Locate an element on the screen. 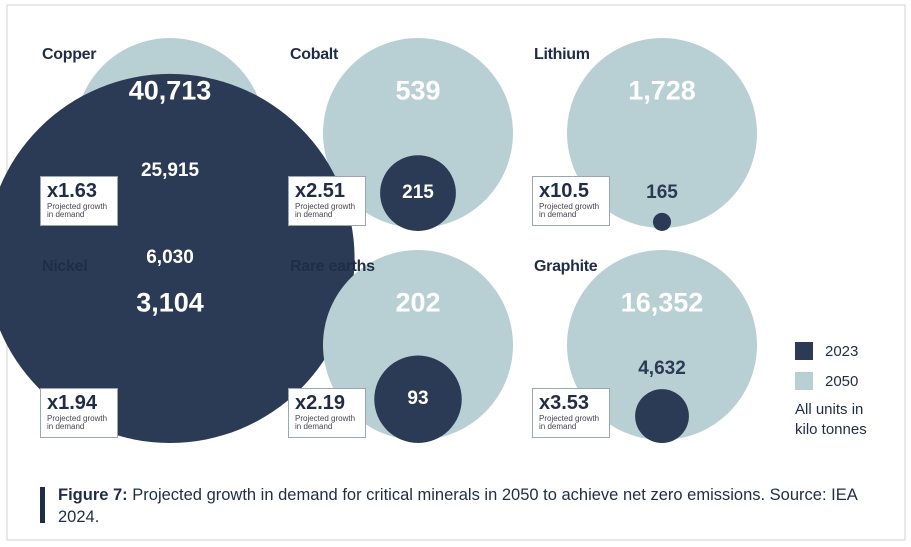 Image resolution: width=911 pixels, height=547 pixels. growth-box: x2.51 Projected growth in demand is located at coordinates (327, 201).